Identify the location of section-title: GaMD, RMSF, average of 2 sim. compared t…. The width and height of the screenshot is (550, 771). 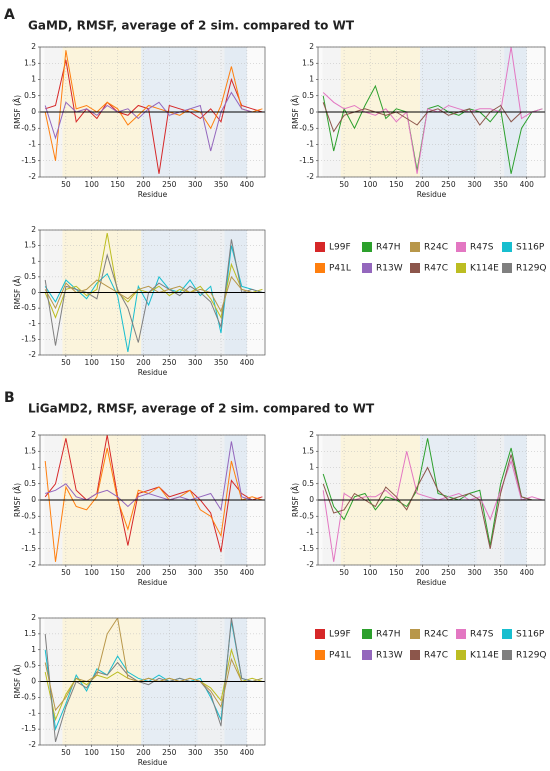
(191, 26).